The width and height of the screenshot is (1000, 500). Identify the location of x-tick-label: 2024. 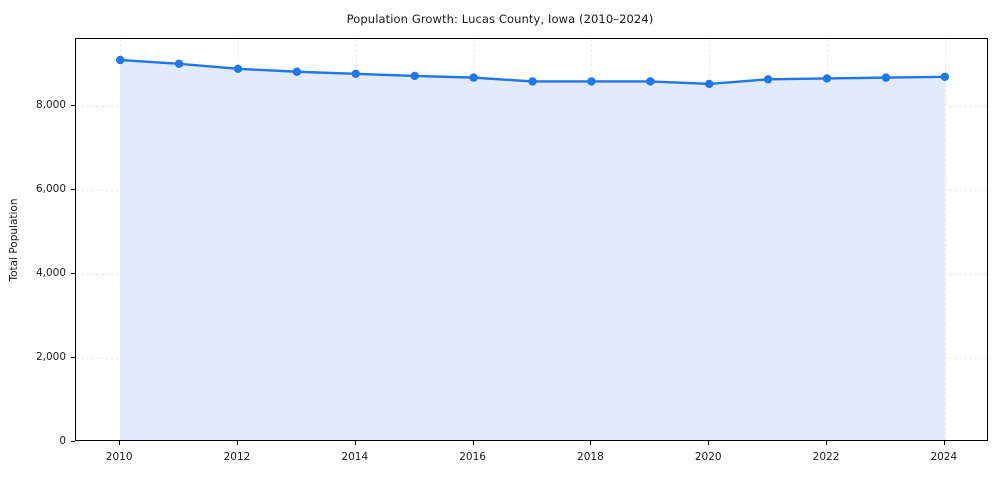
(944, 457).